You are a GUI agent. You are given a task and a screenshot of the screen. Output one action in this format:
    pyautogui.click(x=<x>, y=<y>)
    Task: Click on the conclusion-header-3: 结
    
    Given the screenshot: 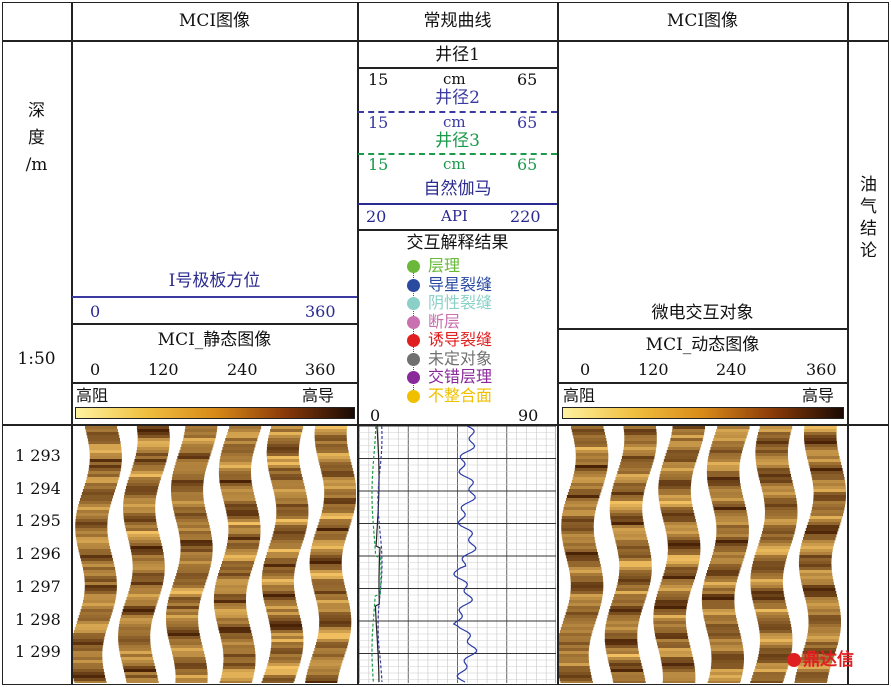 What is the action you would take?
    pyautogui.click(x=868, y=229)
    